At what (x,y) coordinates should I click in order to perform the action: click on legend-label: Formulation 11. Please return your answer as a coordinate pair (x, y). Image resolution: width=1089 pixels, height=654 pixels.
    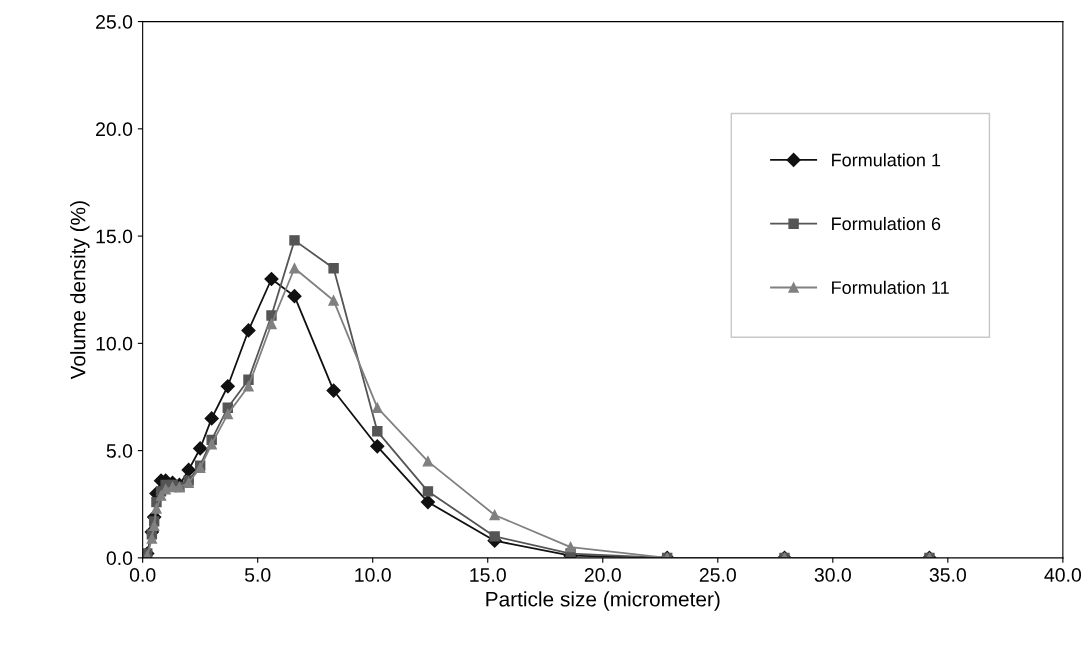
    Looking at the image, I should click on (890, 287).